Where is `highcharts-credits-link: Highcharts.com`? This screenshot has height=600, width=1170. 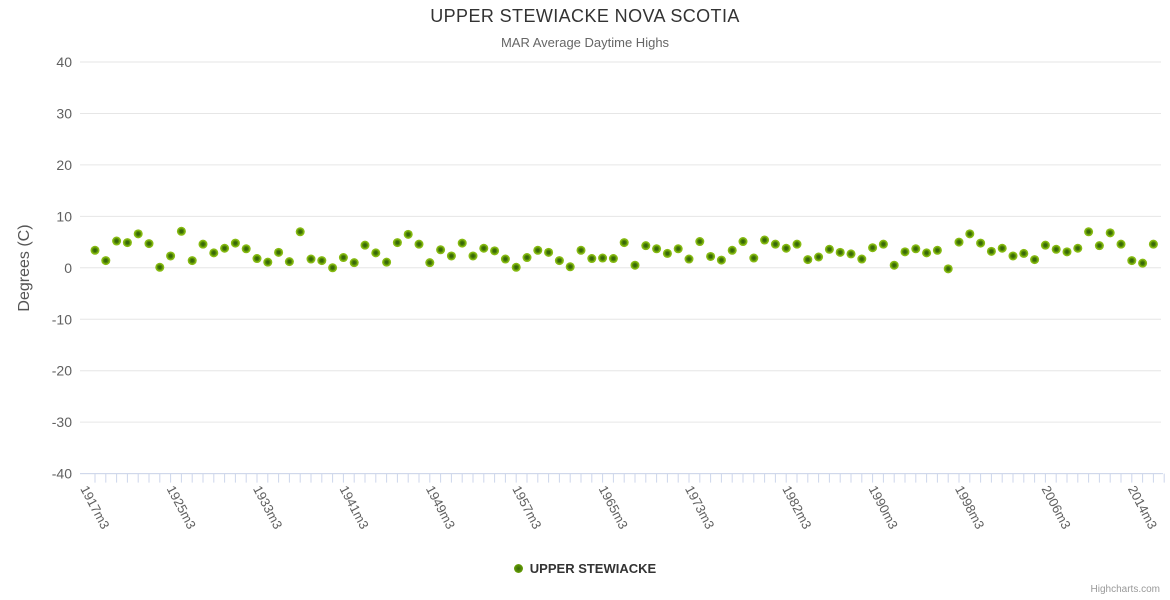 highcharts-credits-link: Highcharts.com is located at coordinates (1125, 589).